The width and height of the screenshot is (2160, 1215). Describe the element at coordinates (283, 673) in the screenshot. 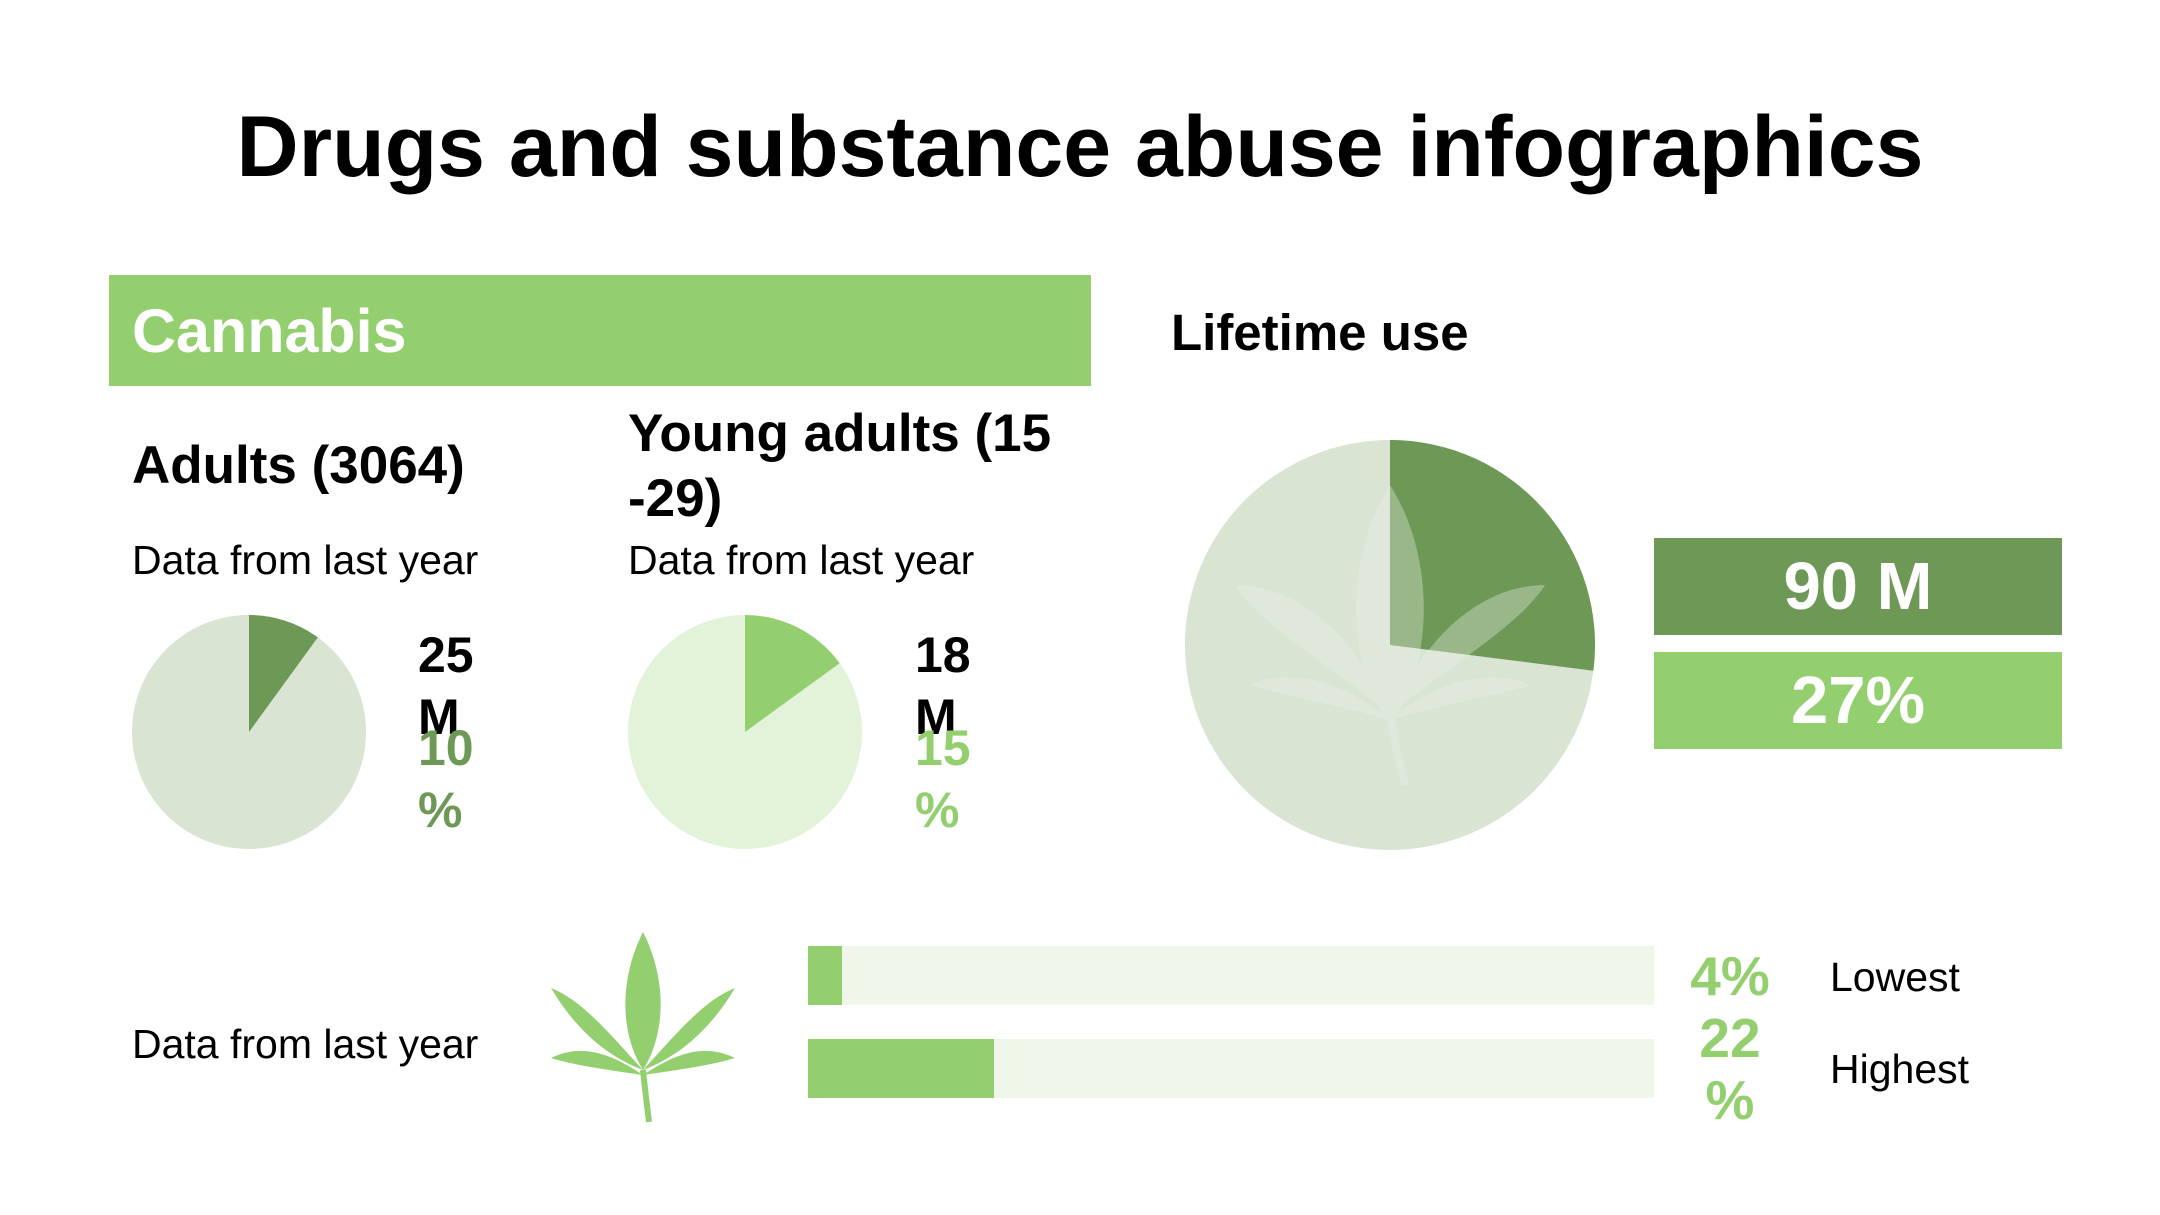

I see `adults-pie-slice-highlight` at that location.